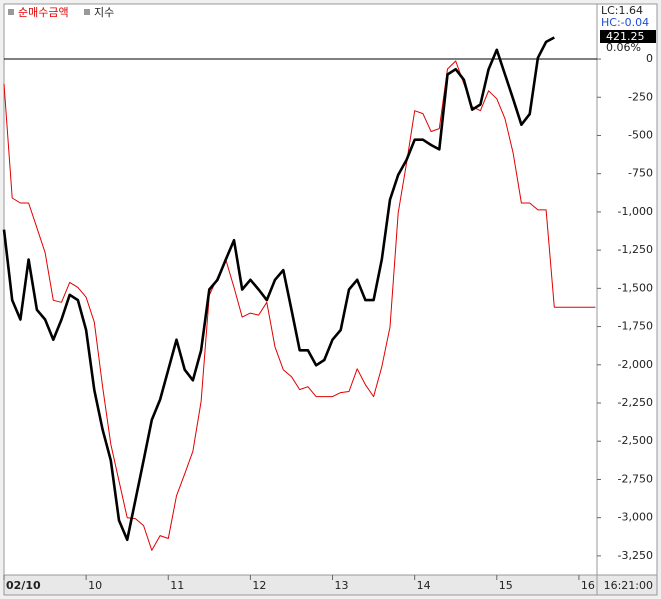 This screenshot has height=599, width=661. Describe the element at coordinates (635, 326) in the screenshot. I see `y-tick-label: -1,750` at that location.